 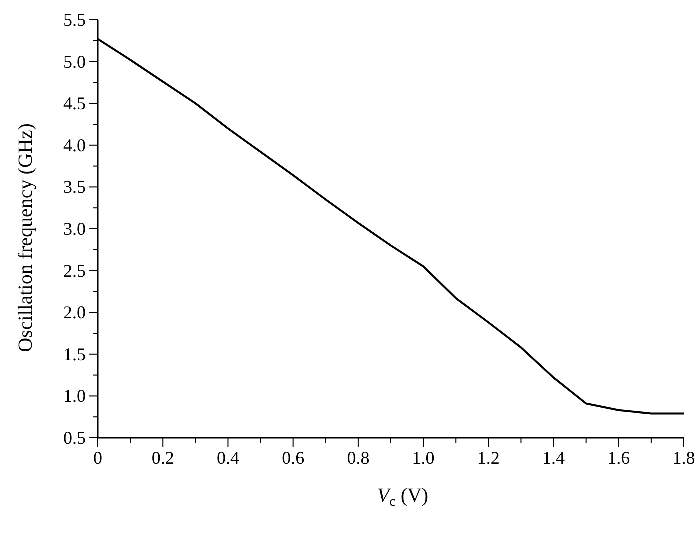 I want to click on y-tick-label: 4.0, so click(x=75, y=145).